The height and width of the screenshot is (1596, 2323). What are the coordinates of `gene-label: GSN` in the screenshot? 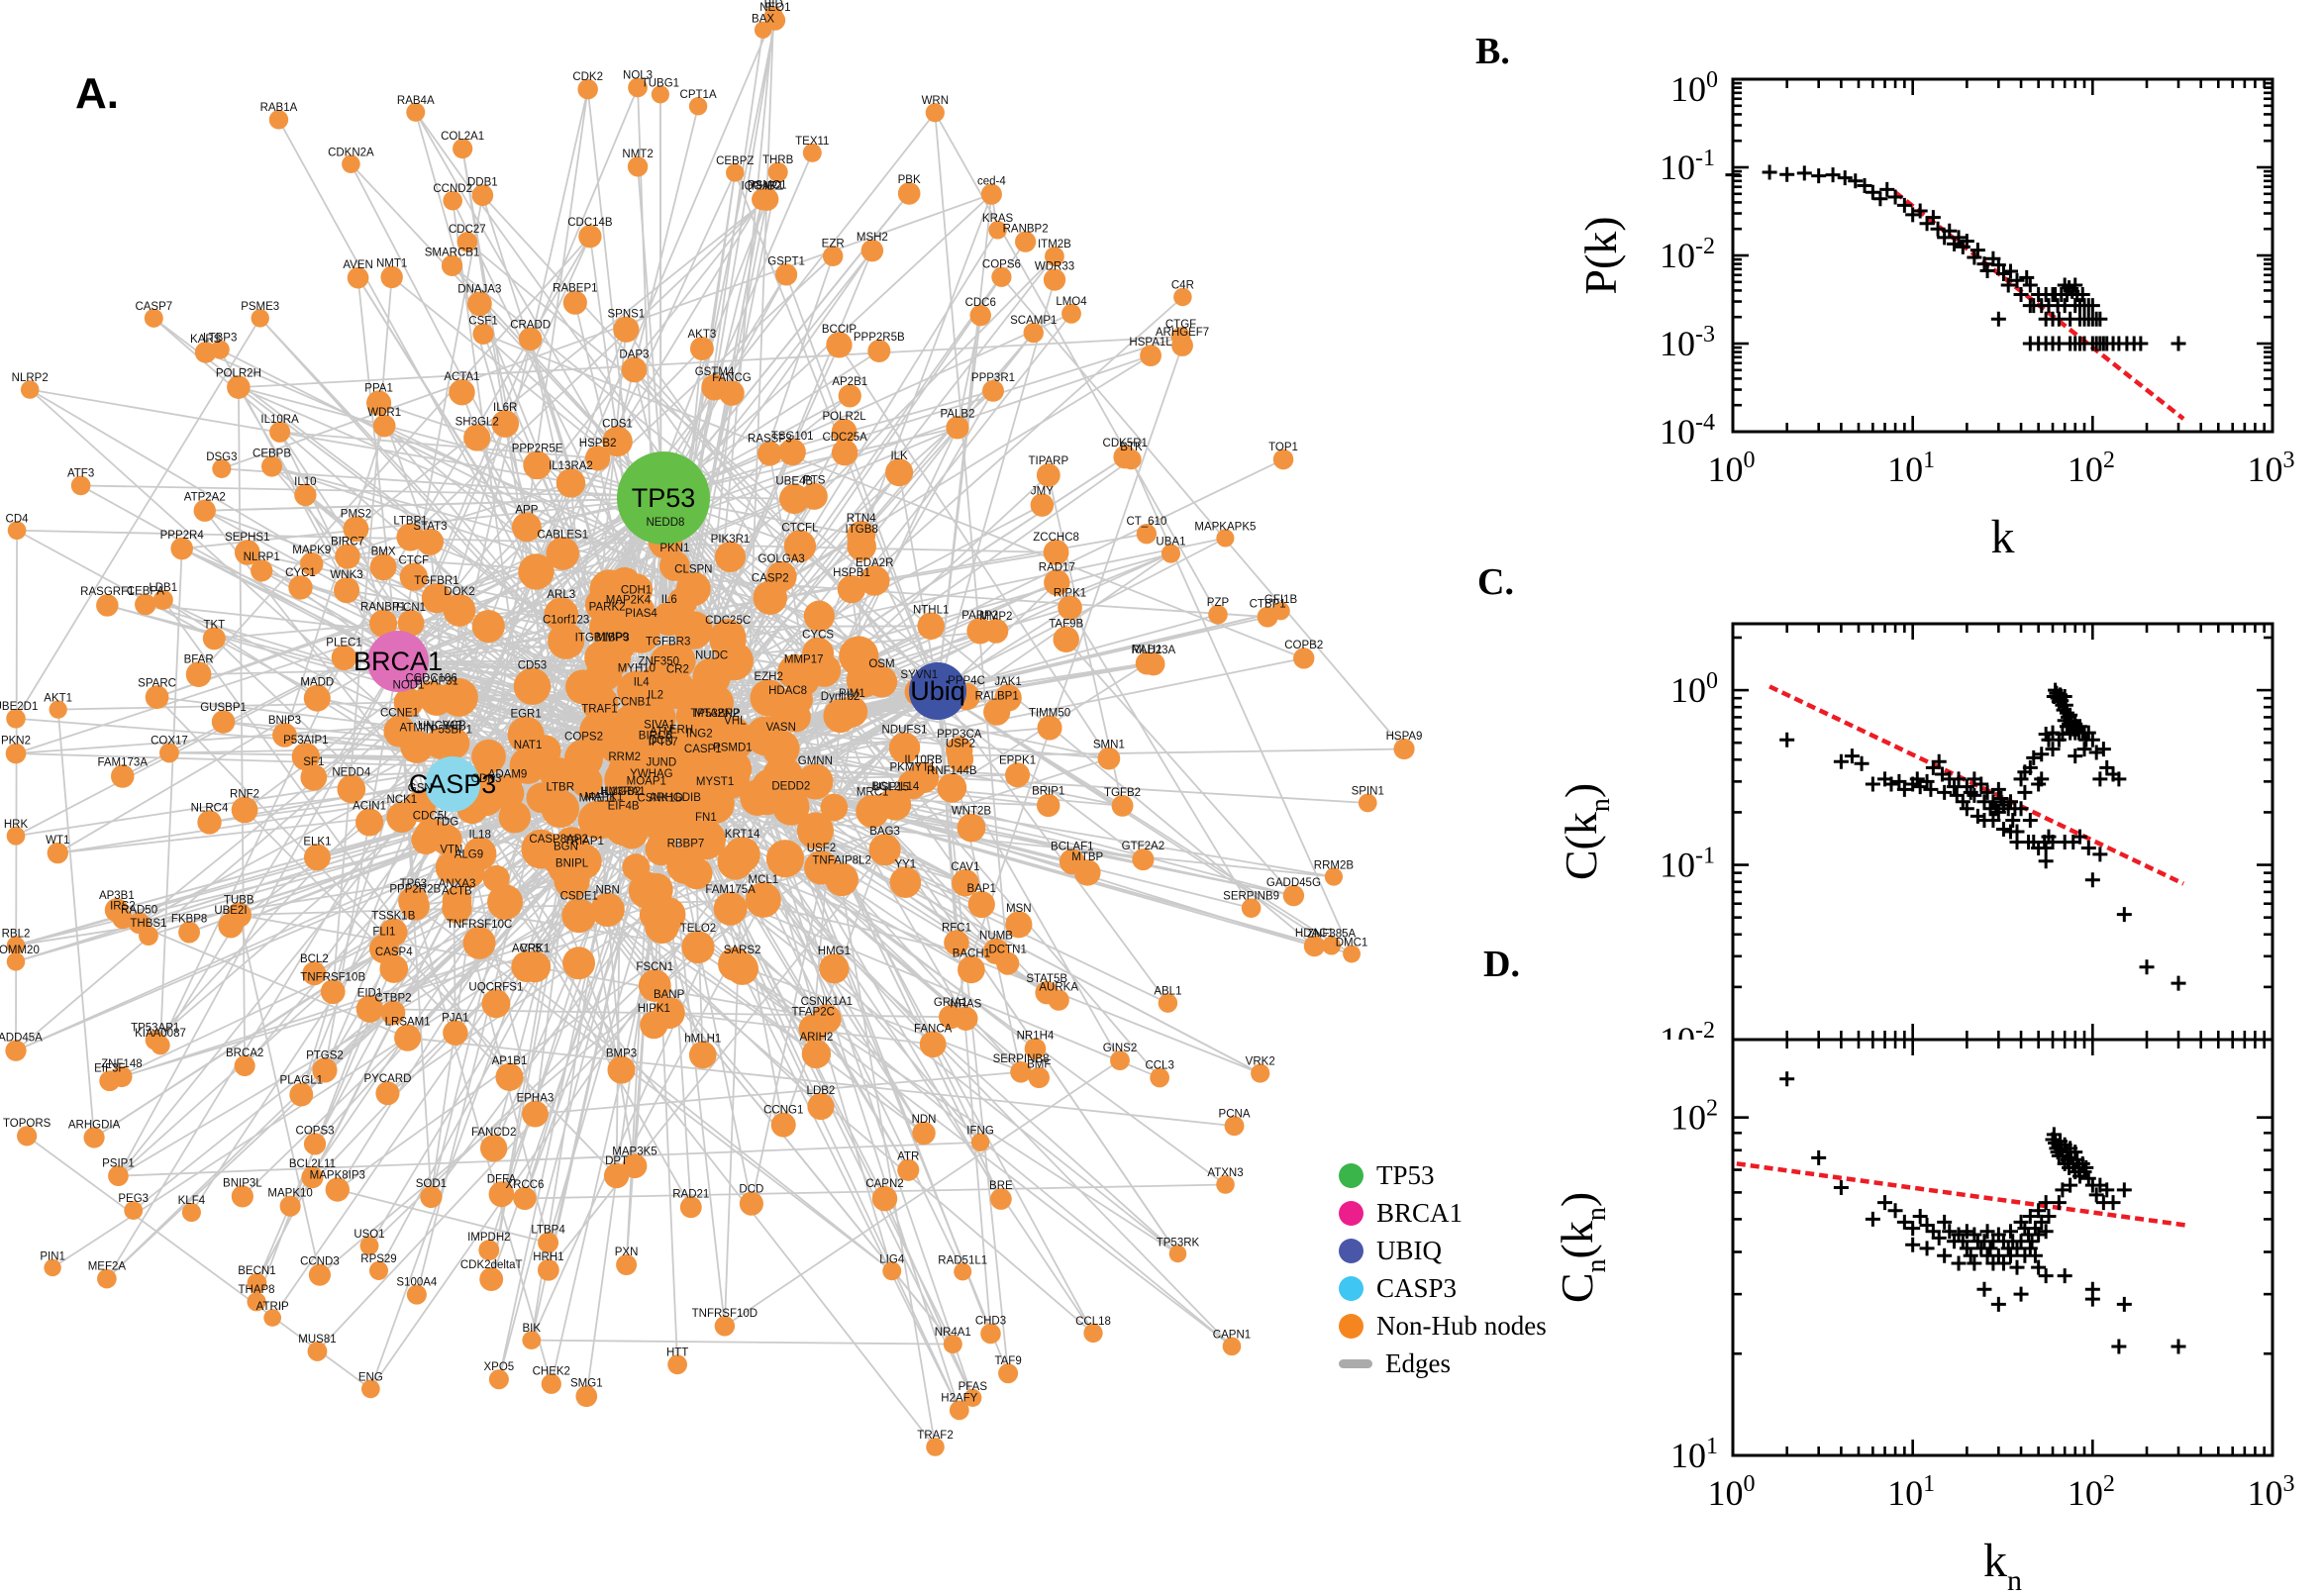 It's located at (420, 788).